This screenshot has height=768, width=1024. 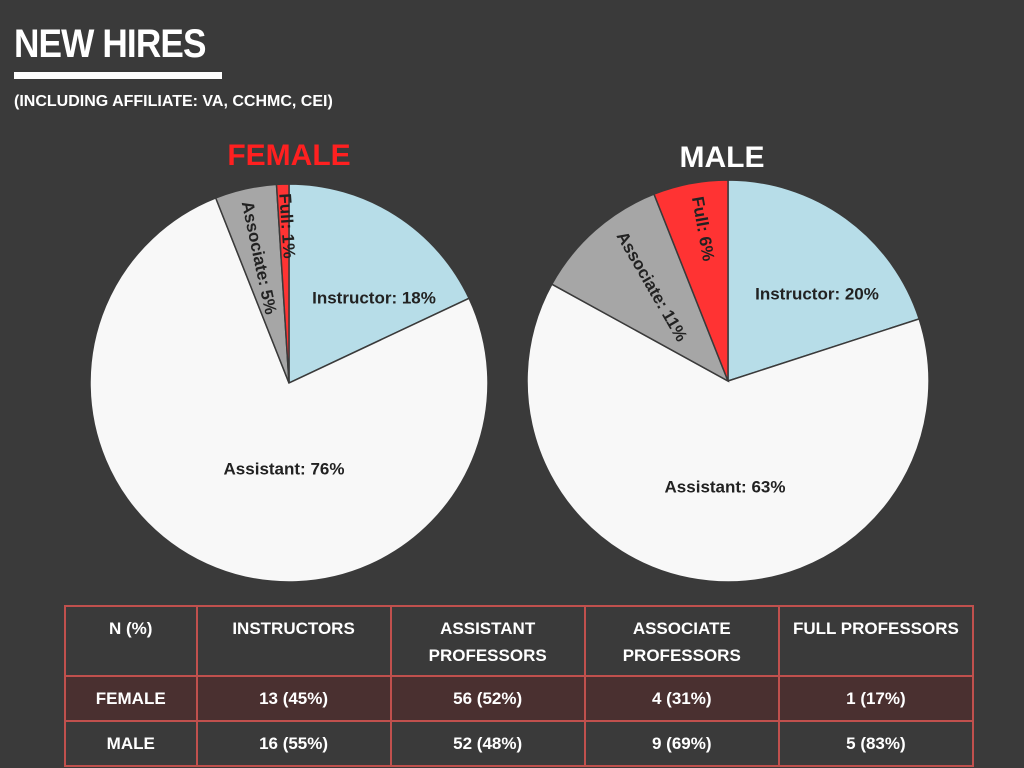 What do you see at coordinates (681, 698) in the screenshot?
I see `table-cell: 4 (31%)` at bounding box center [681, 698].